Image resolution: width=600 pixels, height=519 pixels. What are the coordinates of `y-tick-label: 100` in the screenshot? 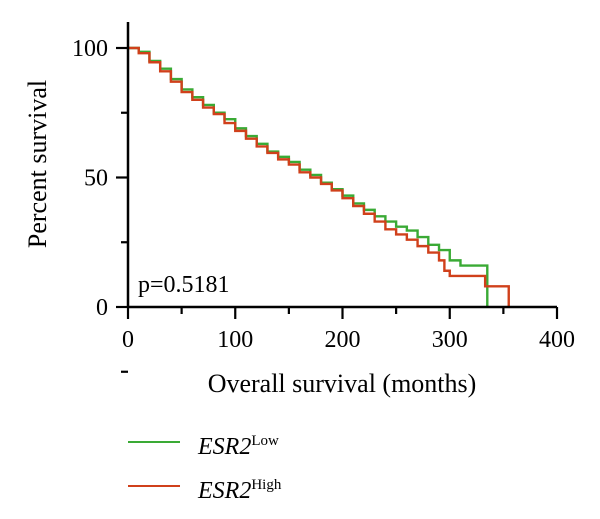 It's located at (90, 49).